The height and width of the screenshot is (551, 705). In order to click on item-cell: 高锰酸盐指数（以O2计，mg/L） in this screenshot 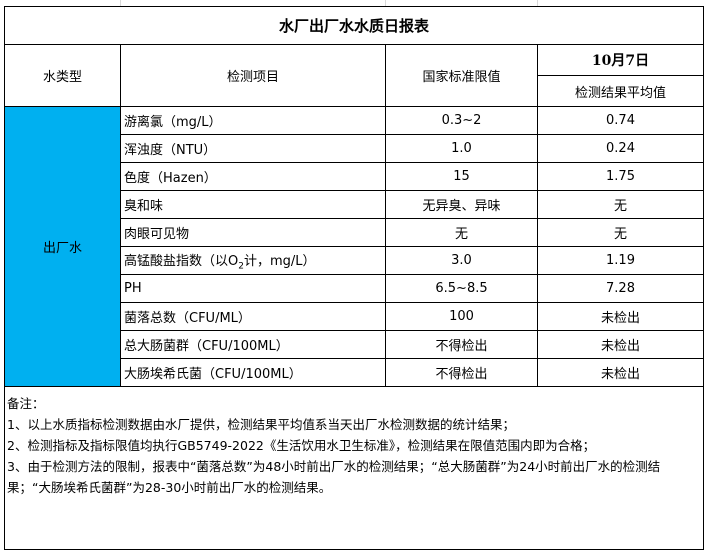, I will do `click(253, 260)`.